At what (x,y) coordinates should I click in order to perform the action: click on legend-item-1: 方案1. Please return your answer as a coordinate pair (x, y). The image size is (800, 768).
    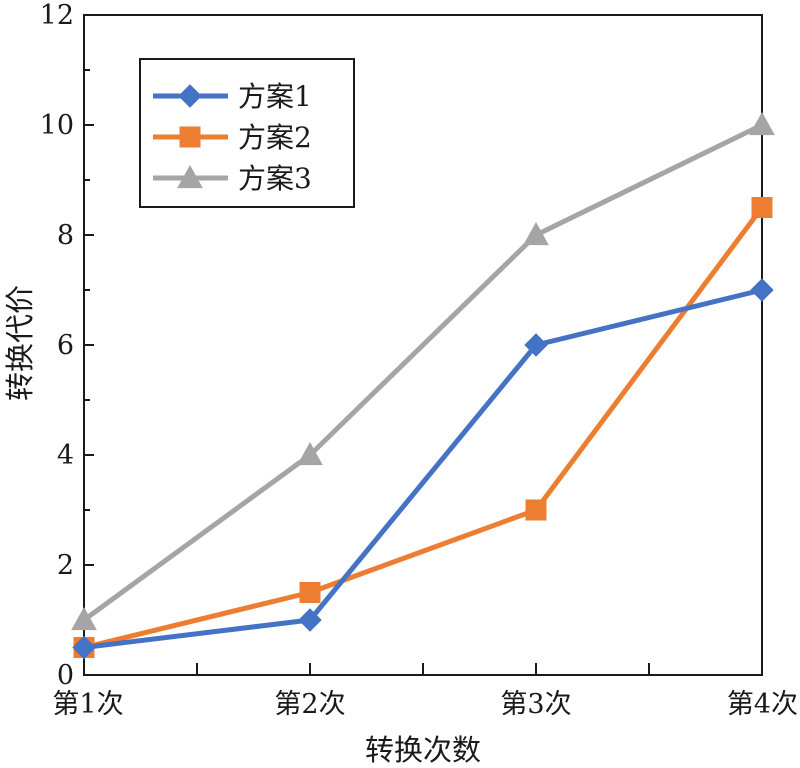
    Looking at the image, I should click on (232, 96).